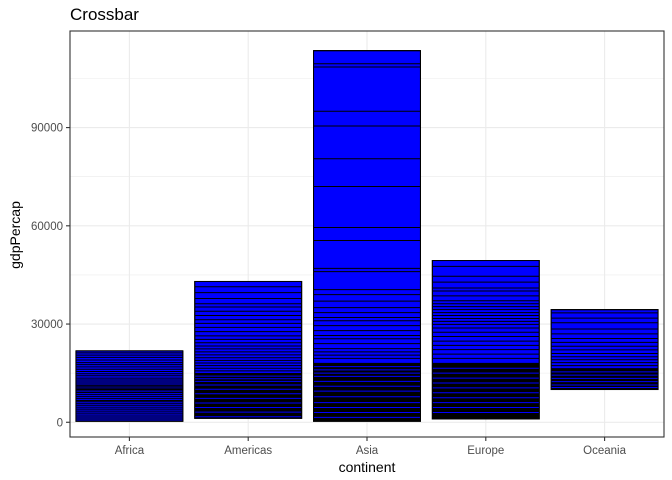  What do you see at coordinates (130, 451) in the screenshot?
I see `x-tick-label: Africa` at bounding box center [130, 451].